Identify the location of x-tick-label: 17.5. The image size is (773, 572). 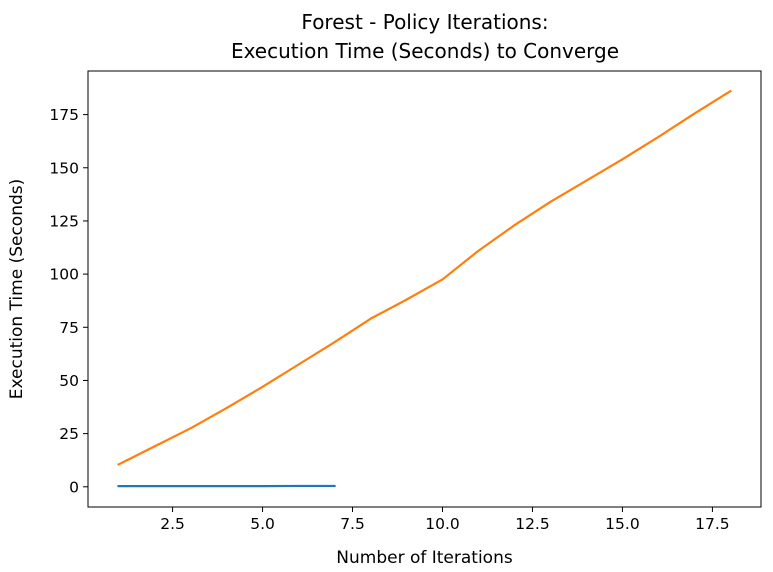
(712, 524).